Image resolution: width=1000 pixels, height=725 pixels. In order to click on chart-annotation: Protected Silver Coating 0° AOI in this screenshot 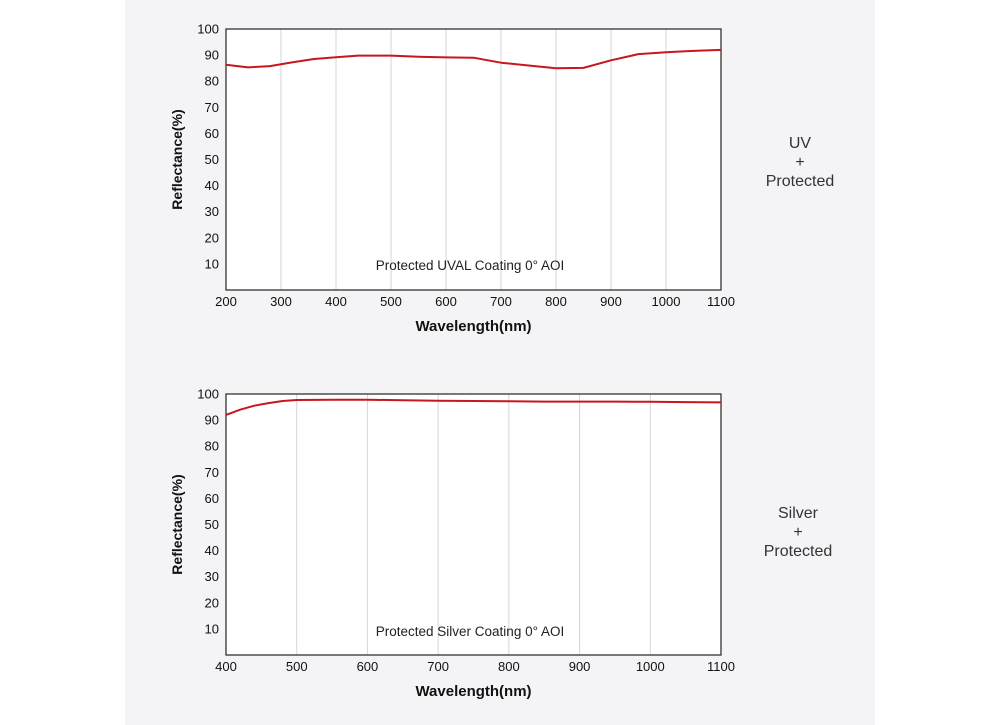, I will do `click(470, 631)`.